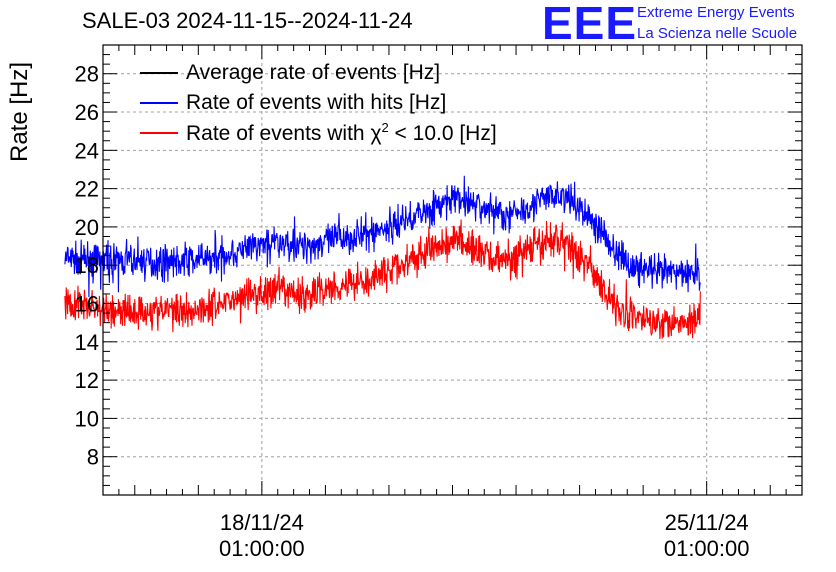 The width and height of the screenshot is (836, 572). What do you see at coordinates (706, 522) in the screenshot?
I see `x-tick-date: 25/11/24` at bounding box center [706, 522].